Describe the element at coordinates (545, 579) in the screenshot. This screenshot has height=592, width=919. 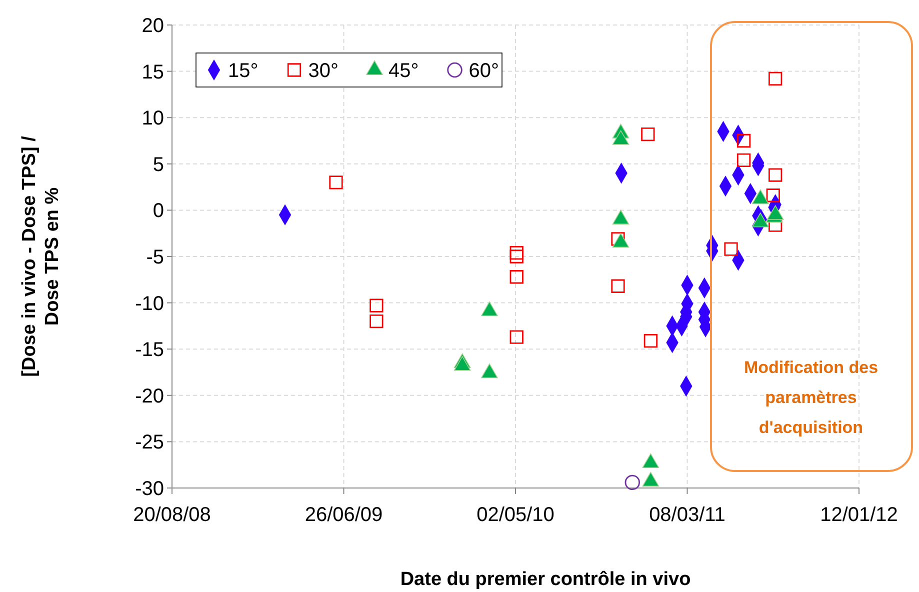
I see `x-axis-title: Date du premier contrôle in vivo` at that location.